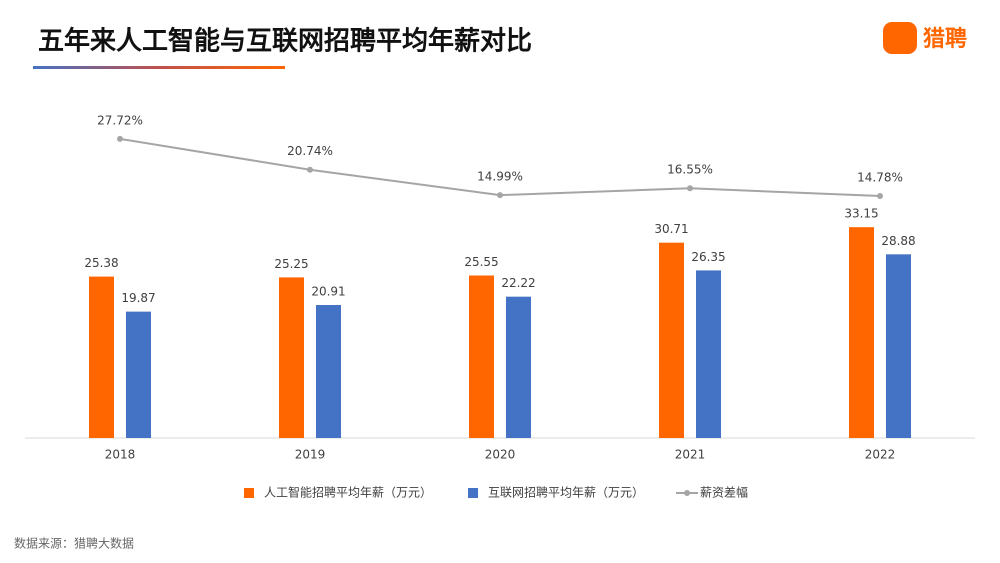 This screenshot has height=563, width=1000. What do you see at coordinates (291, 264) in the screenshot?
I see `value-label: 25.25` at bounding box center [291, 264].